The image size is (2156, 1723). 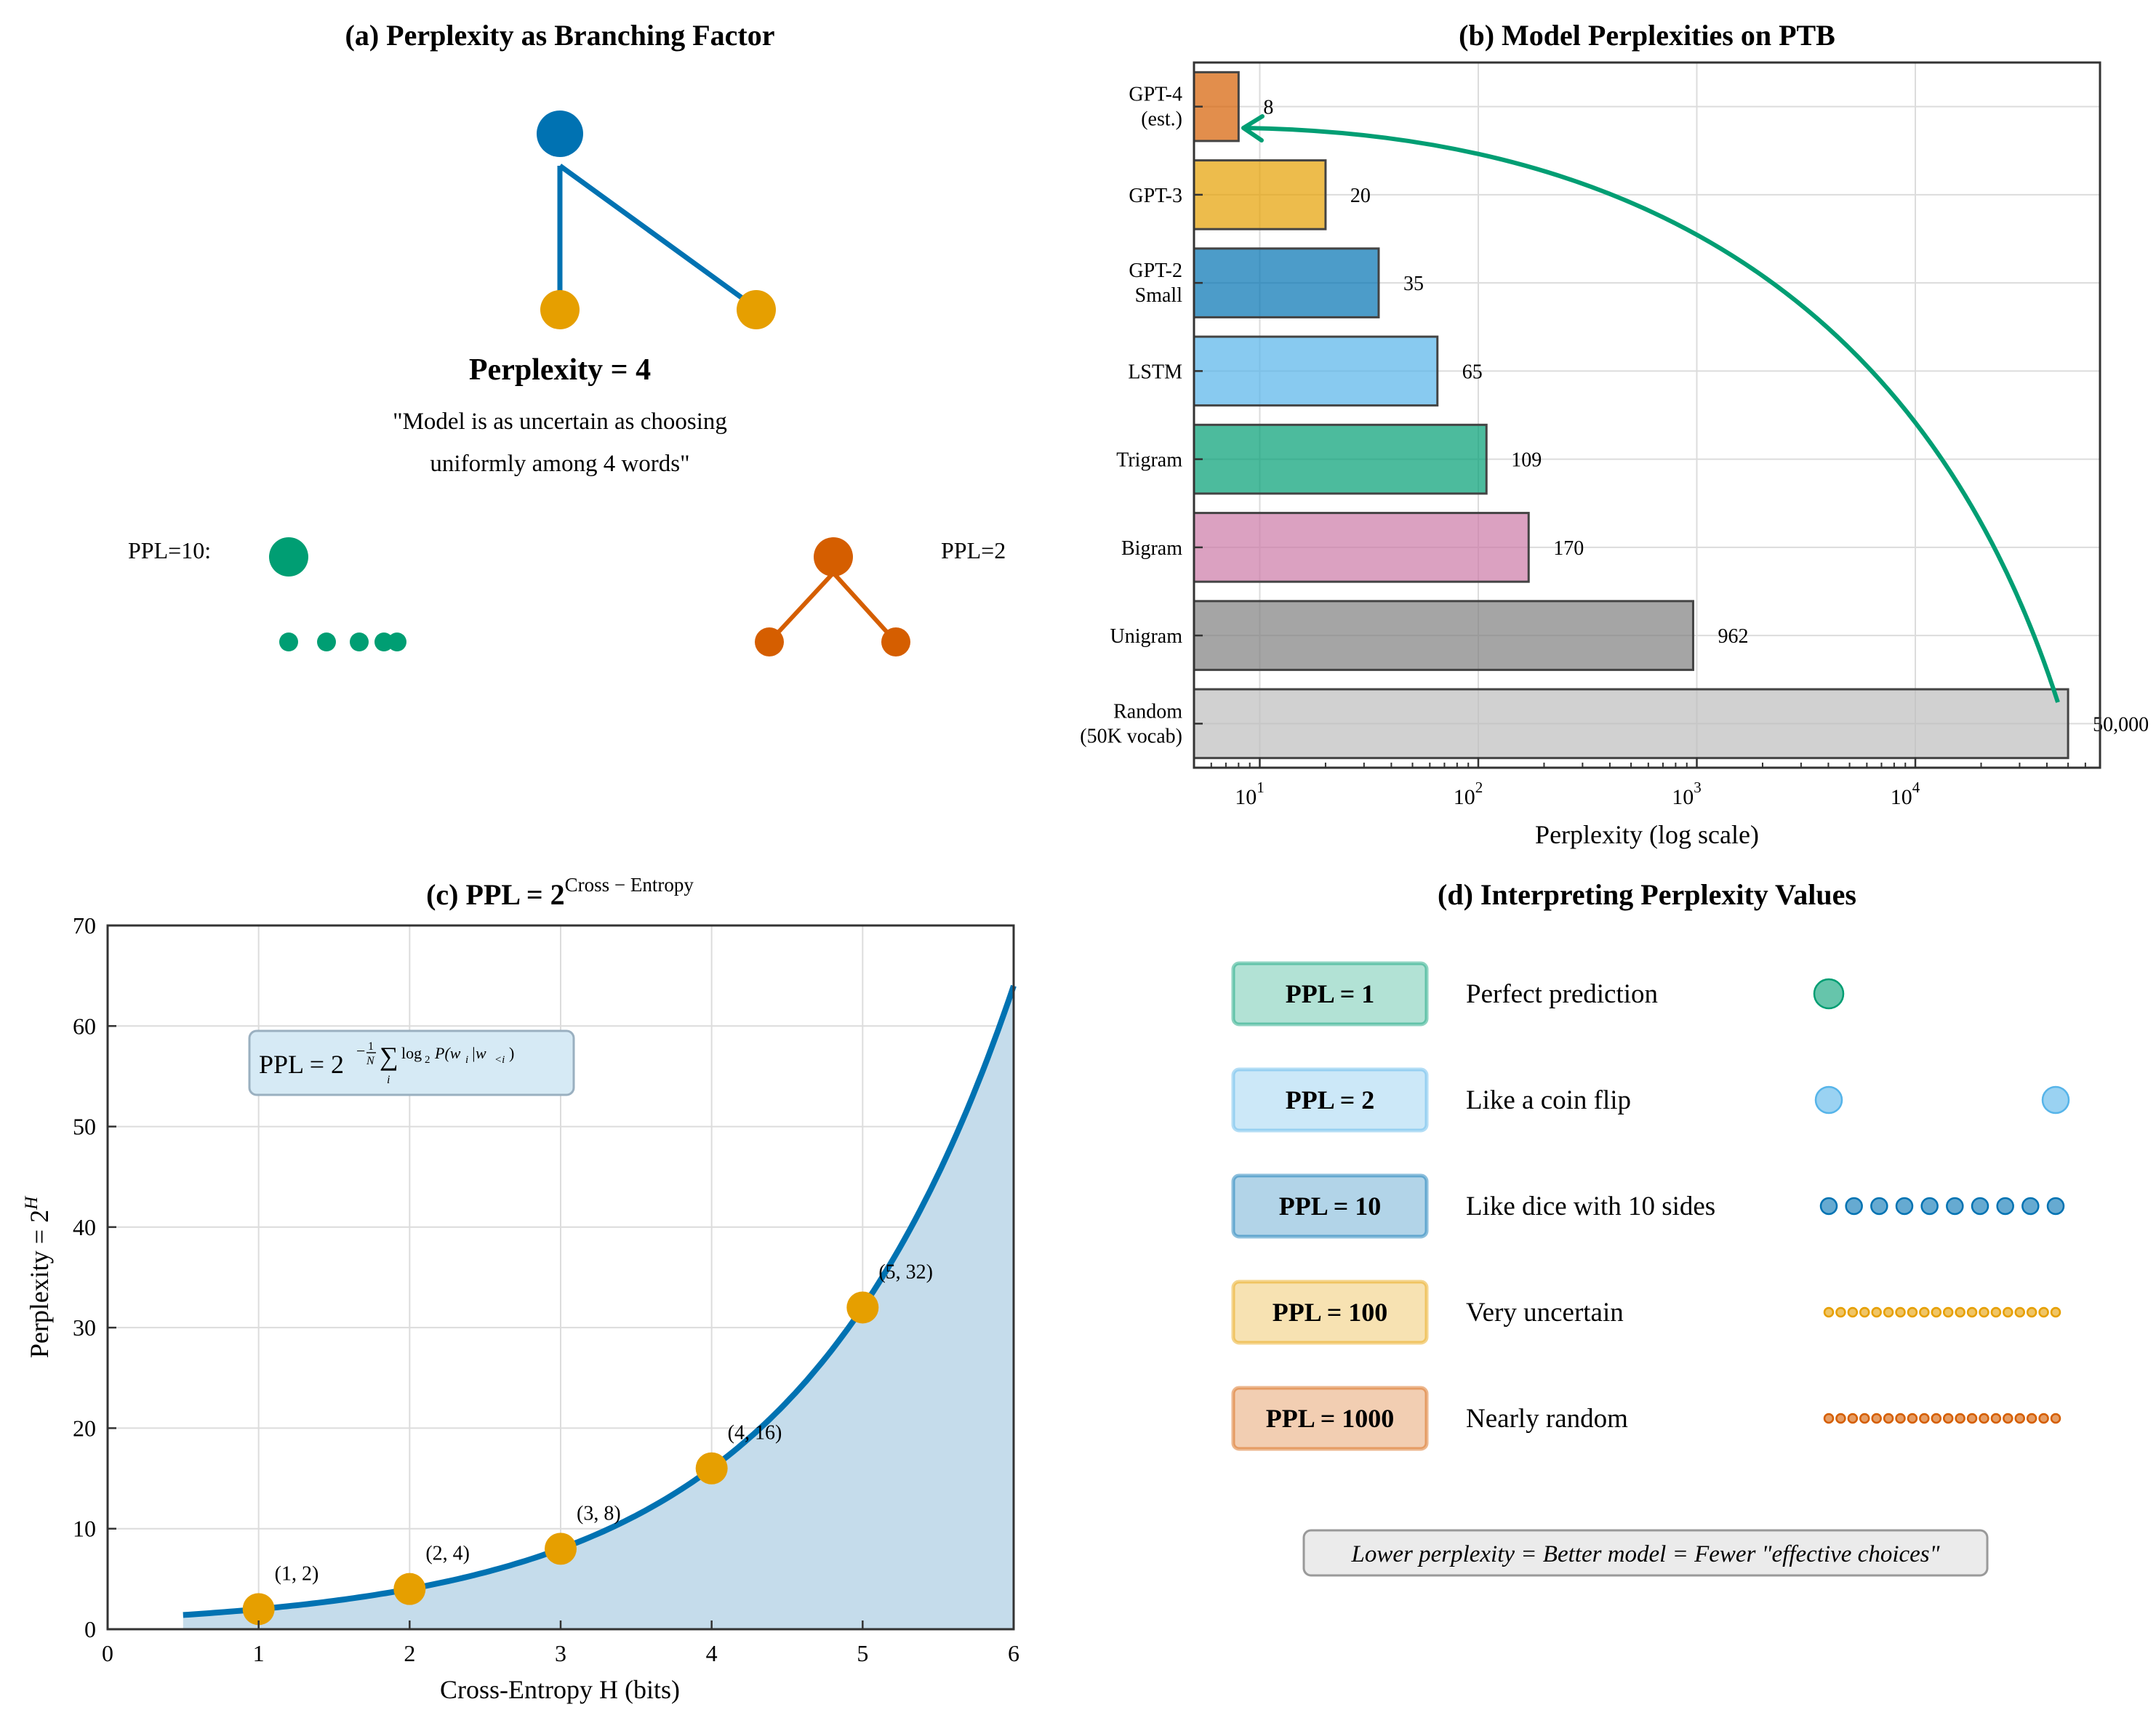 I want to click on bar-value-label: 109, so click(x=1526, y=461).